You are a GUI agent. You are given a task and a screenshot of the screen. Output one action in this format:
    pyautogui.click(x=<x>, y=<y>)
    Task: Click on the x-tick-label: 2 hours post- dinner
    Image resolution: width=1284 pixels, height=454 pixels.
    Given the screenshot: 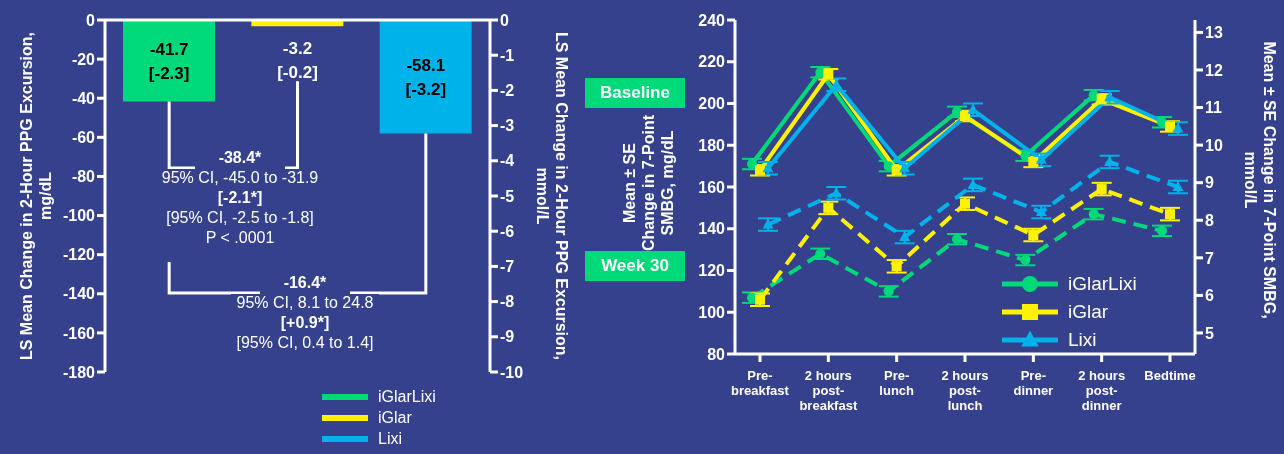 What is the action you would take?
    pyautogui.click(x=1102, y=390)
    